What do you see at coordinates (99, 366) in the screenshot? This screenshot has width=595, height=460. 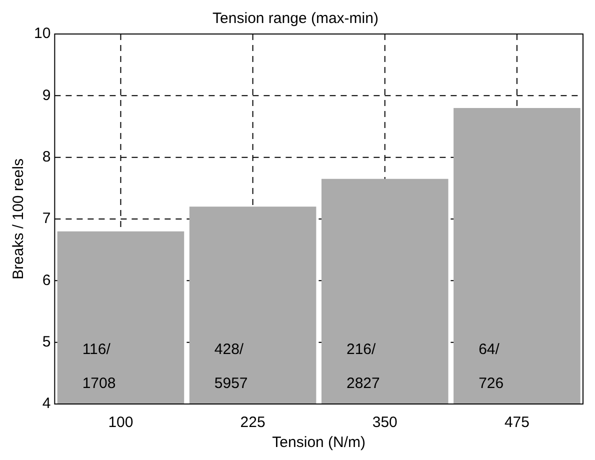 I see `annotation: 116/ 1708` at bounding box center [99, 366].